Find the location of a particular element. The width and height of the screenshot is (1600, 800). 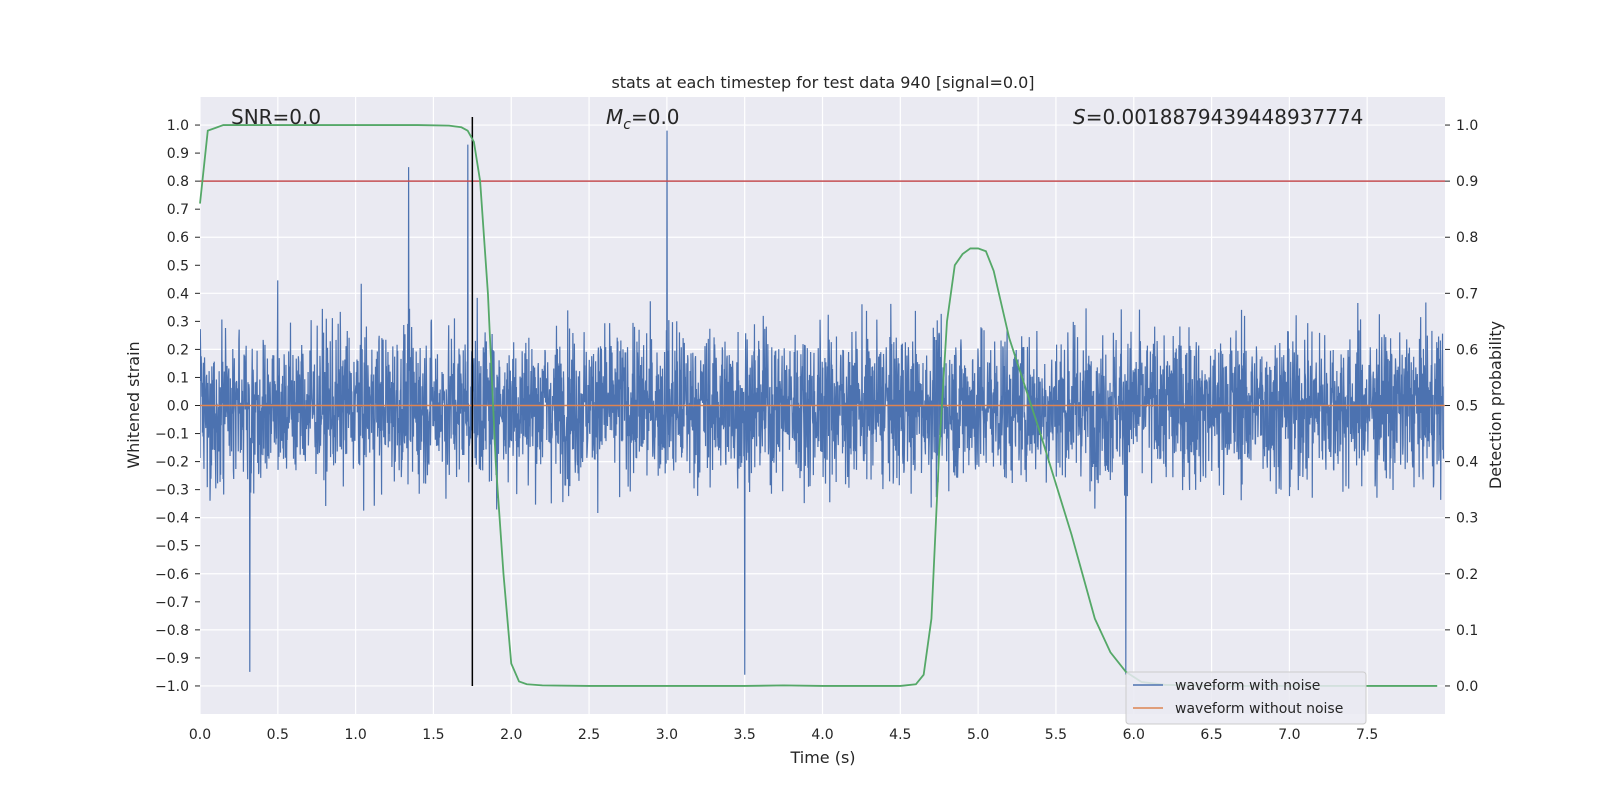

x-tick-label: 6.5 is located at coordinates (1211, 735).